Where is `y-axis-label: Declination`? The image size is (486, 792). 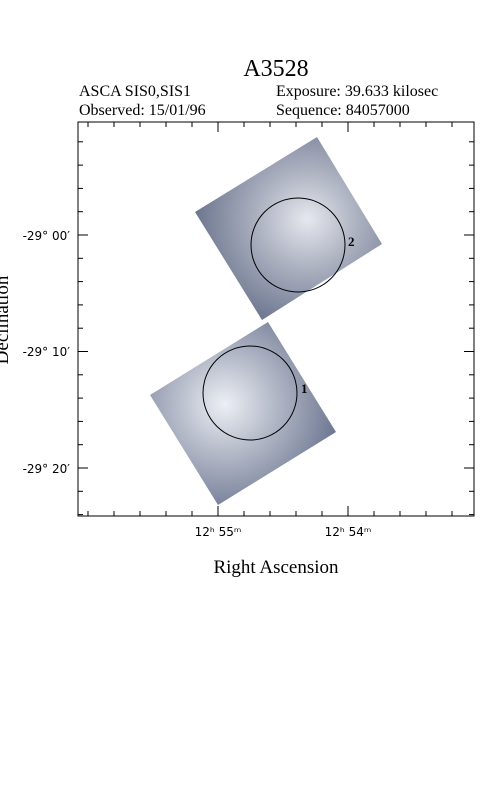
y-axis-label: Declination is located at coordinates (6, 319).